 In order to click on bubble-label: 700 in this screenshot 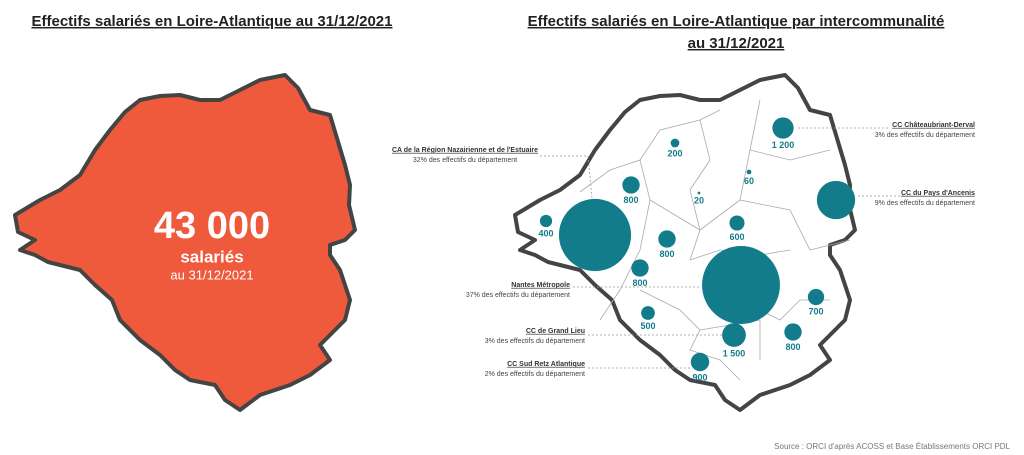, I will do `click(815, 311)`.